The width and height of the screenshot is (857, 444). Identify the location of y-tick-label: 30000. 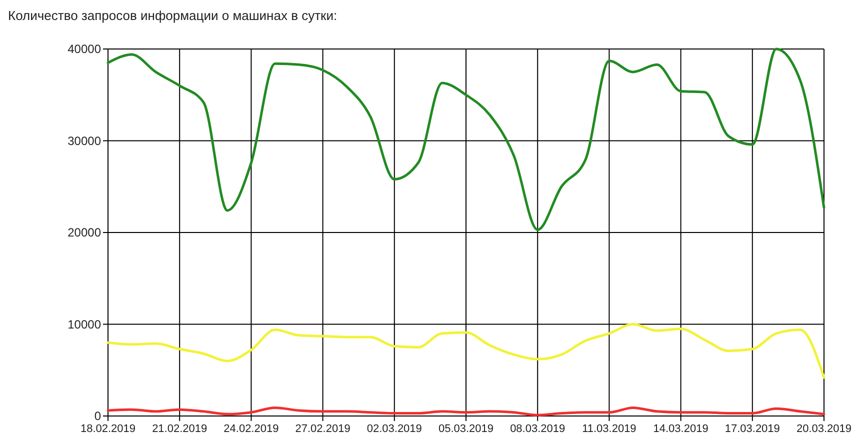
(85, 141).